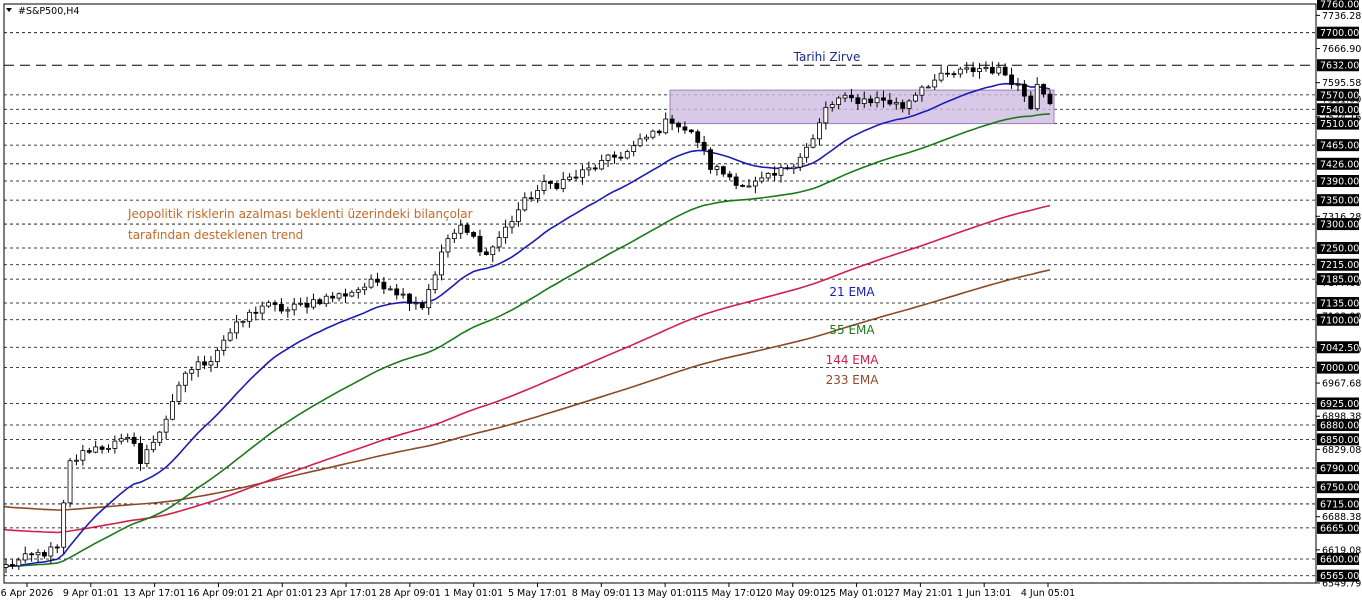 Image resolution: width=1362 pixels, height=603 pixels. Describe the element at coordinates (862, 107) in the screenshot. I see `resistance-zone-box` at that location.